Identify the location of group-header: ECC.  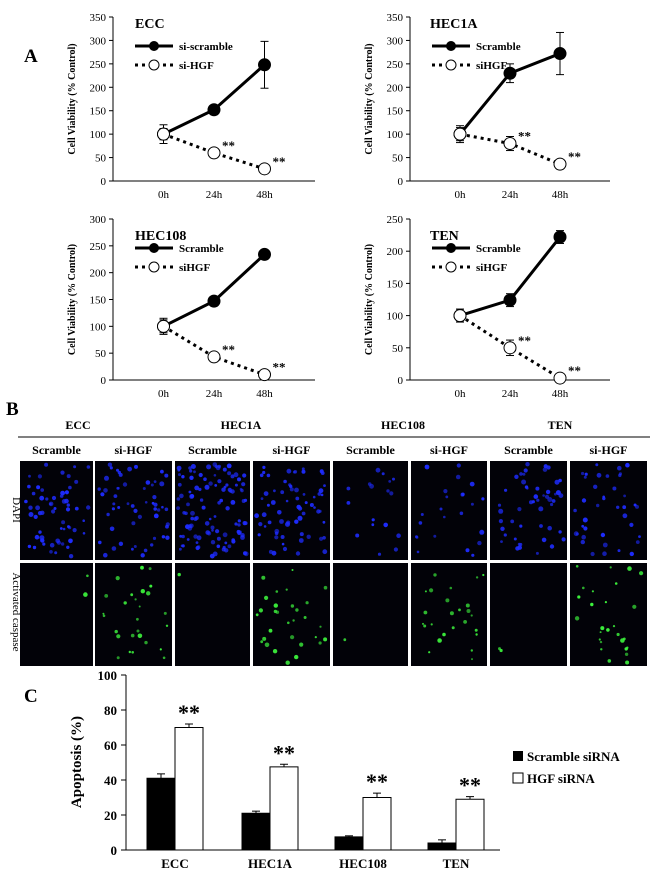
(77, 425).